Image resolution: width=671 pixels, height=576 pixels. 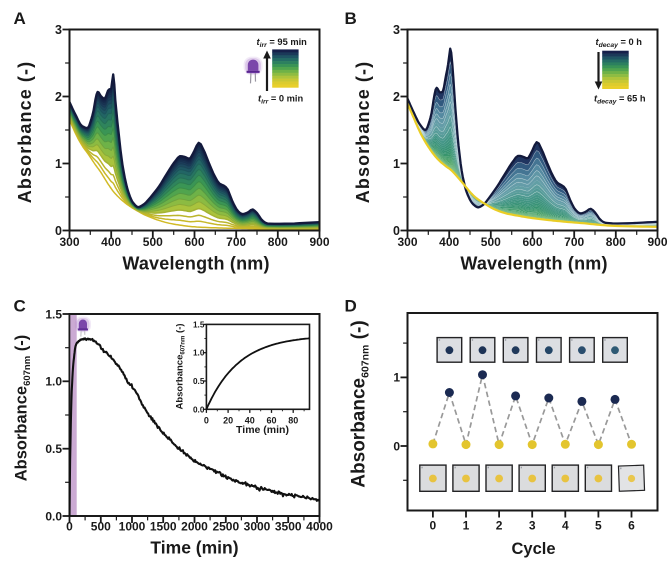 What do you see at coordinates (132, 527) in the screenshot?
I see `svg-text: 1000` at bounding box center [132, 527].